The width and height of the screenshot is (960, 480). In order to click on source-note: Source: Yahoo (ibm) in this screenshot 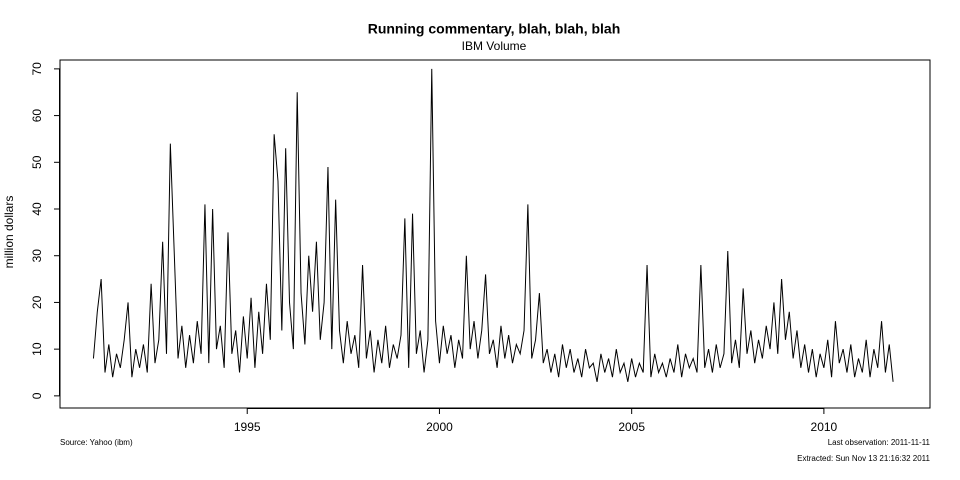, I will do `click(96, 442)`.